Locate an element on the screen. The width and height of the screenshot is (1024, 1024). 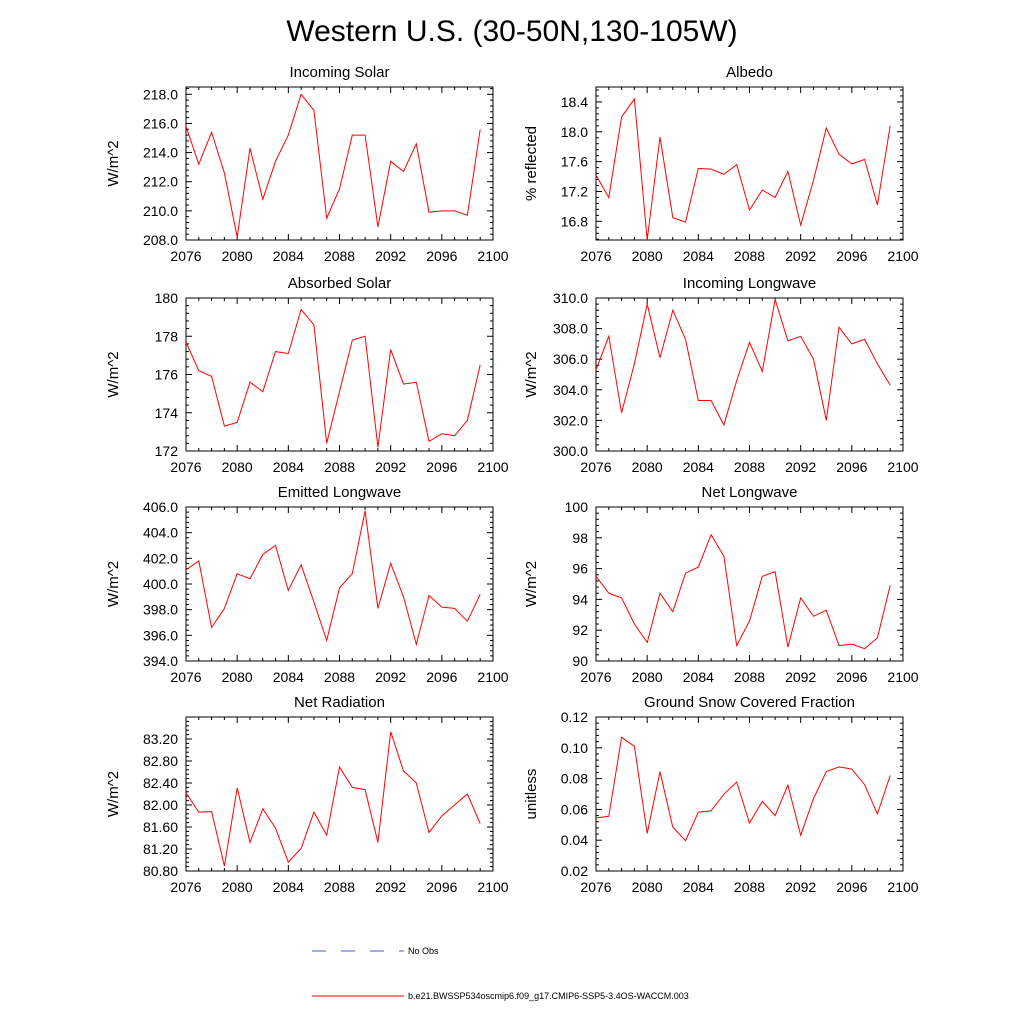
panel-title: Incoming Longwave is located at coordinates (749, 283).